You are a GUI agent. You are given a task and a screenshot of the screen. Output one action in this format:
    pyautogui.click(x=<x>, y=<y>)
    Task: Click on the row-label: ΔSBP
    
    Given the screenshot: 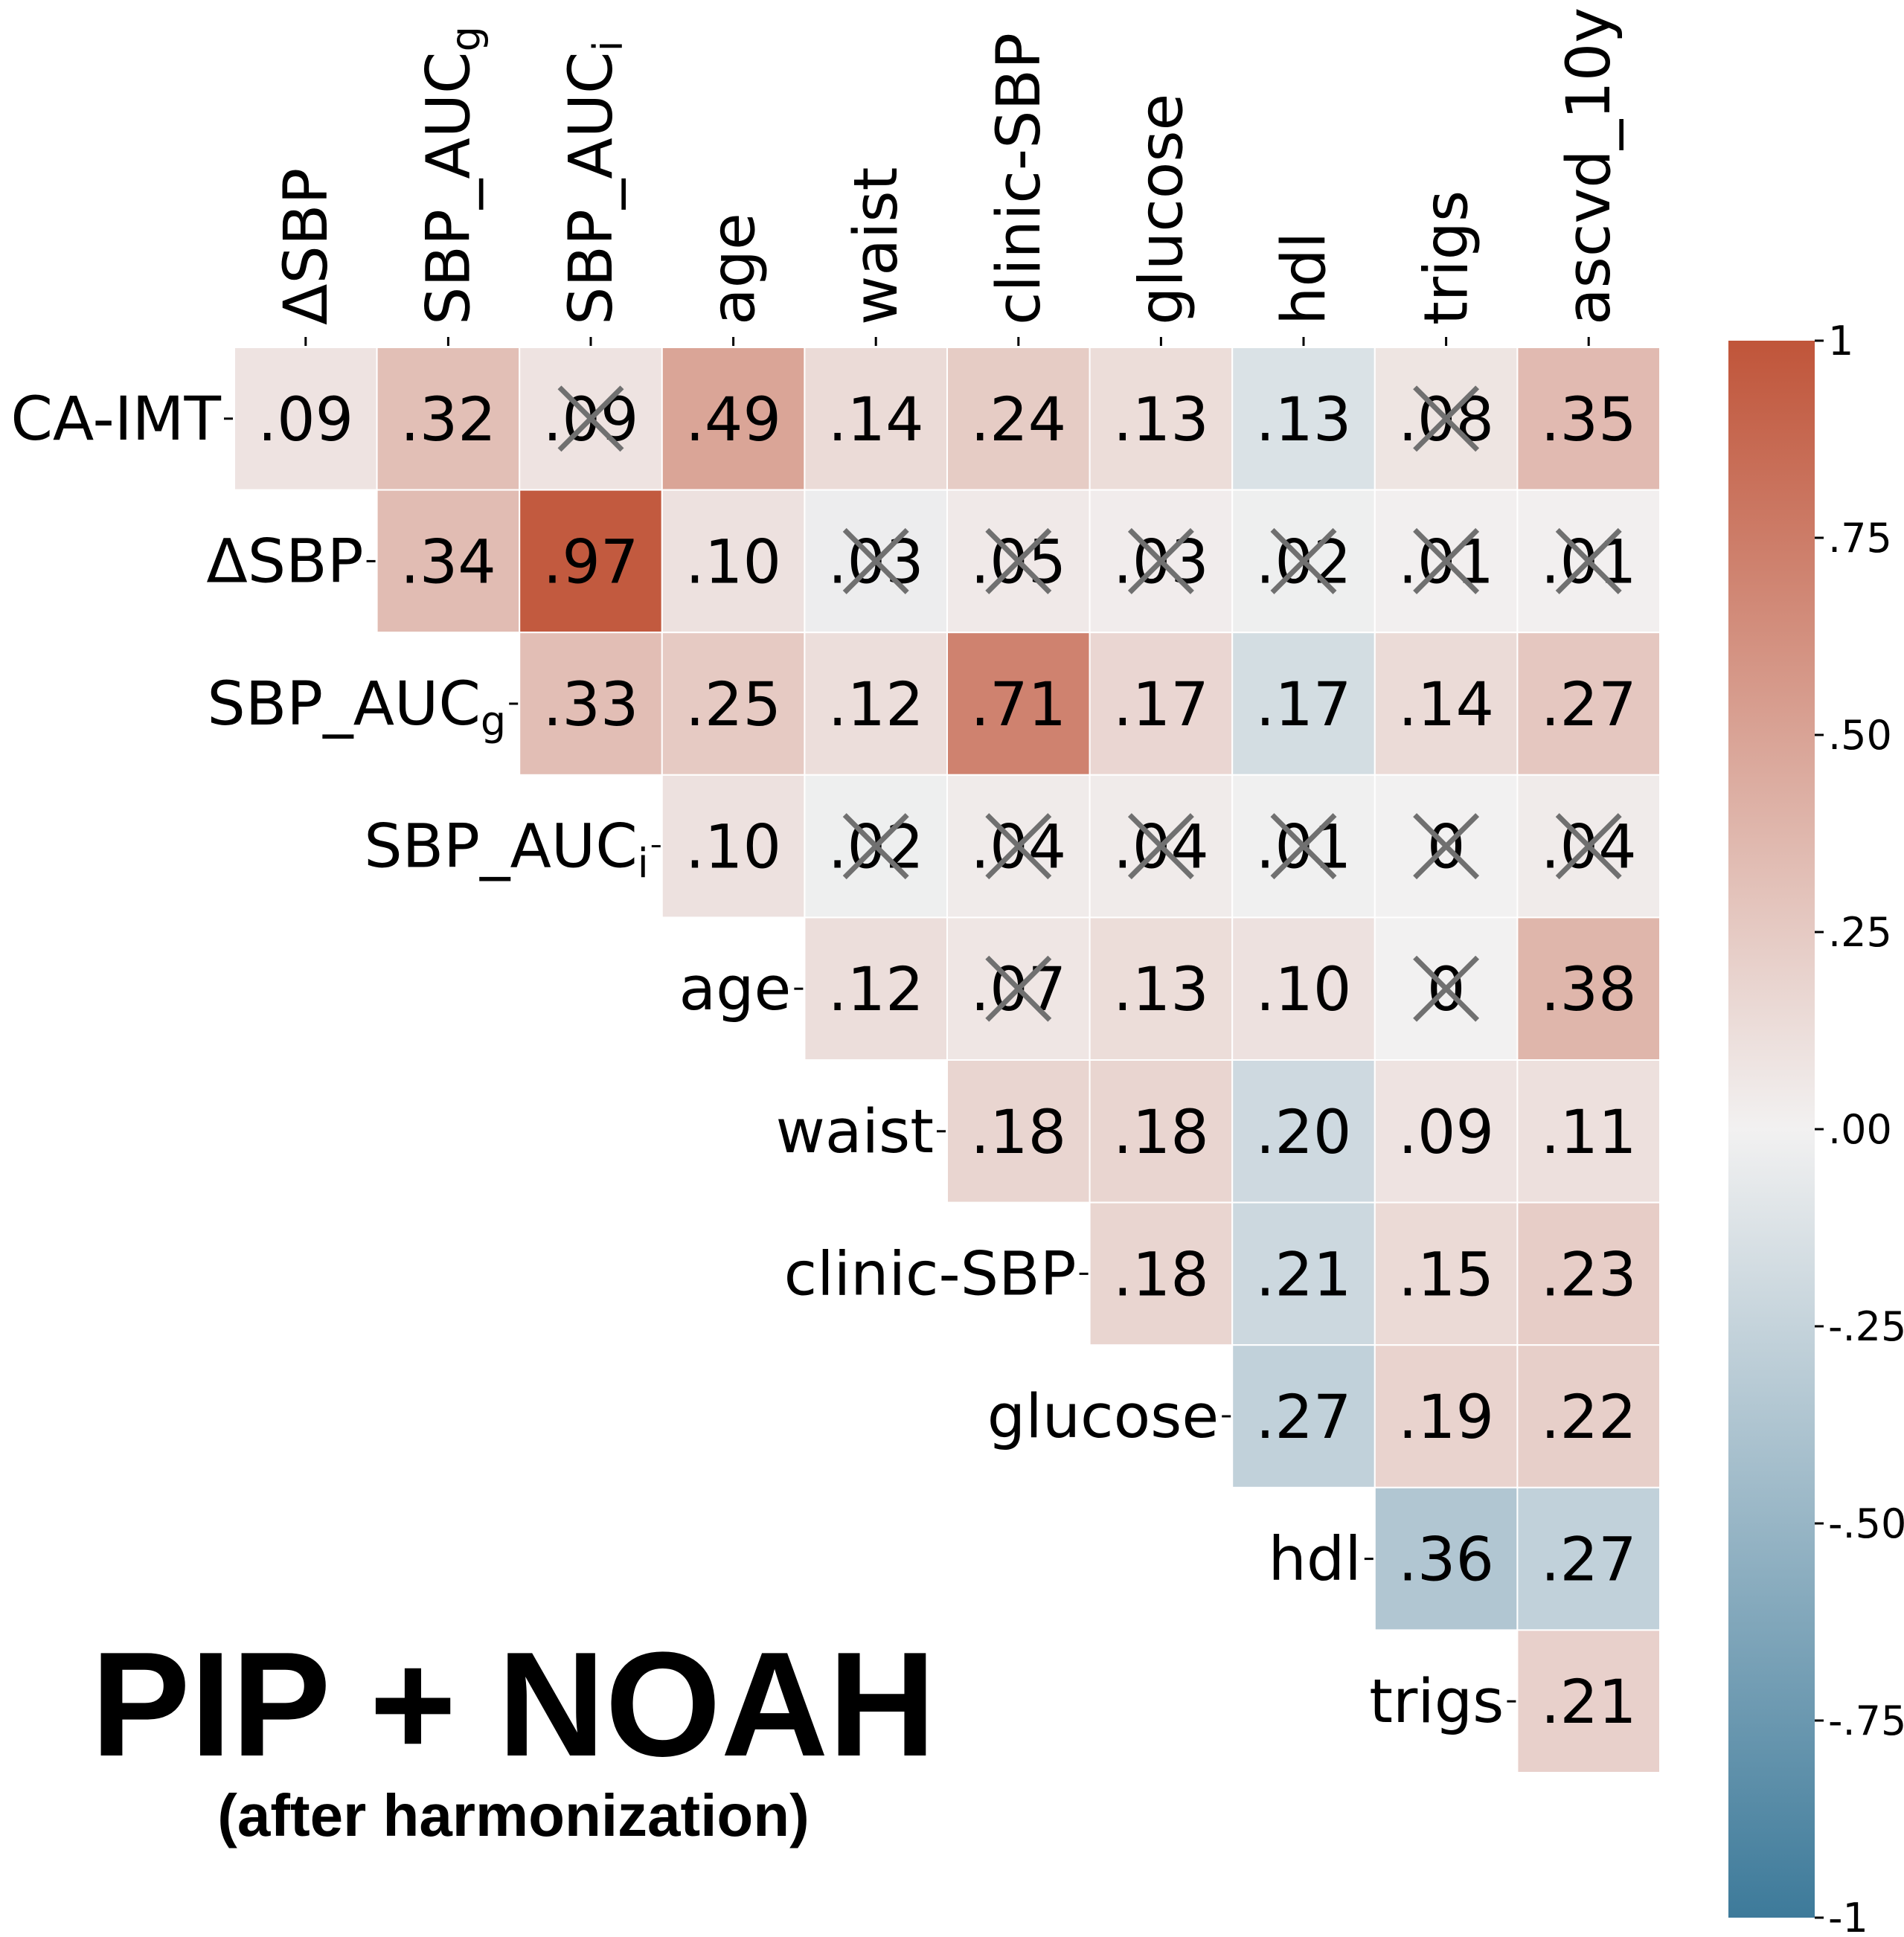 What is the action you would take?
    pyautogui.click(x=285, y=562)
    